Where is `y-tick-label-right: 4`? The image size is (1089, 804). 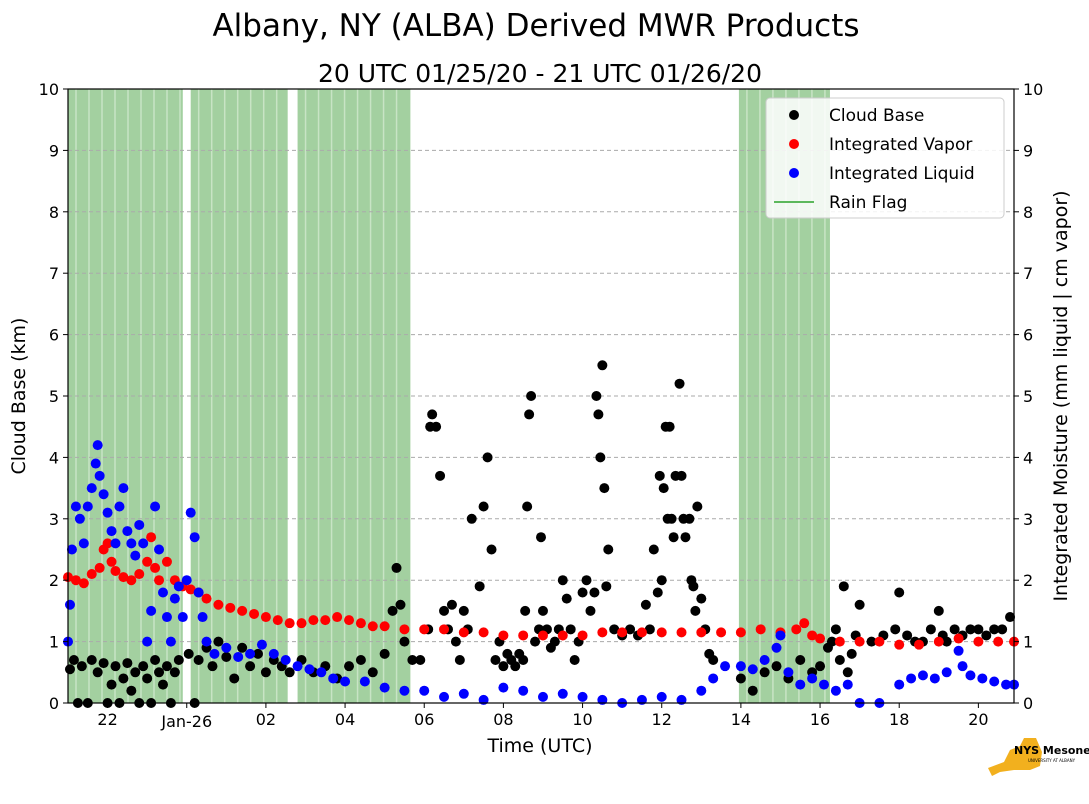 y-tick-label-right: 4 is located at coordinates (1028, 457).